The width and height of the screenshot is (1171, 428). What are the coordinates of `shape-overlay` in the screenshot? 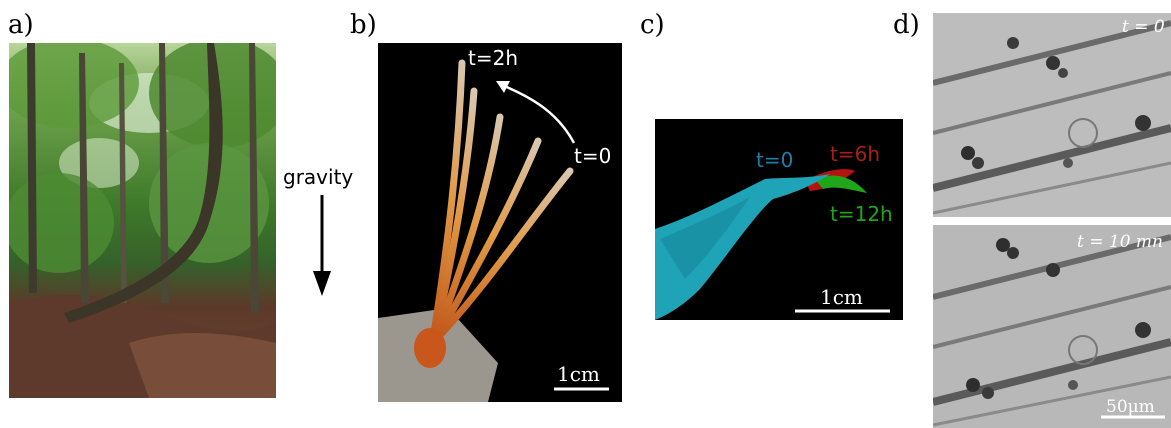 It's located at (772, 244).